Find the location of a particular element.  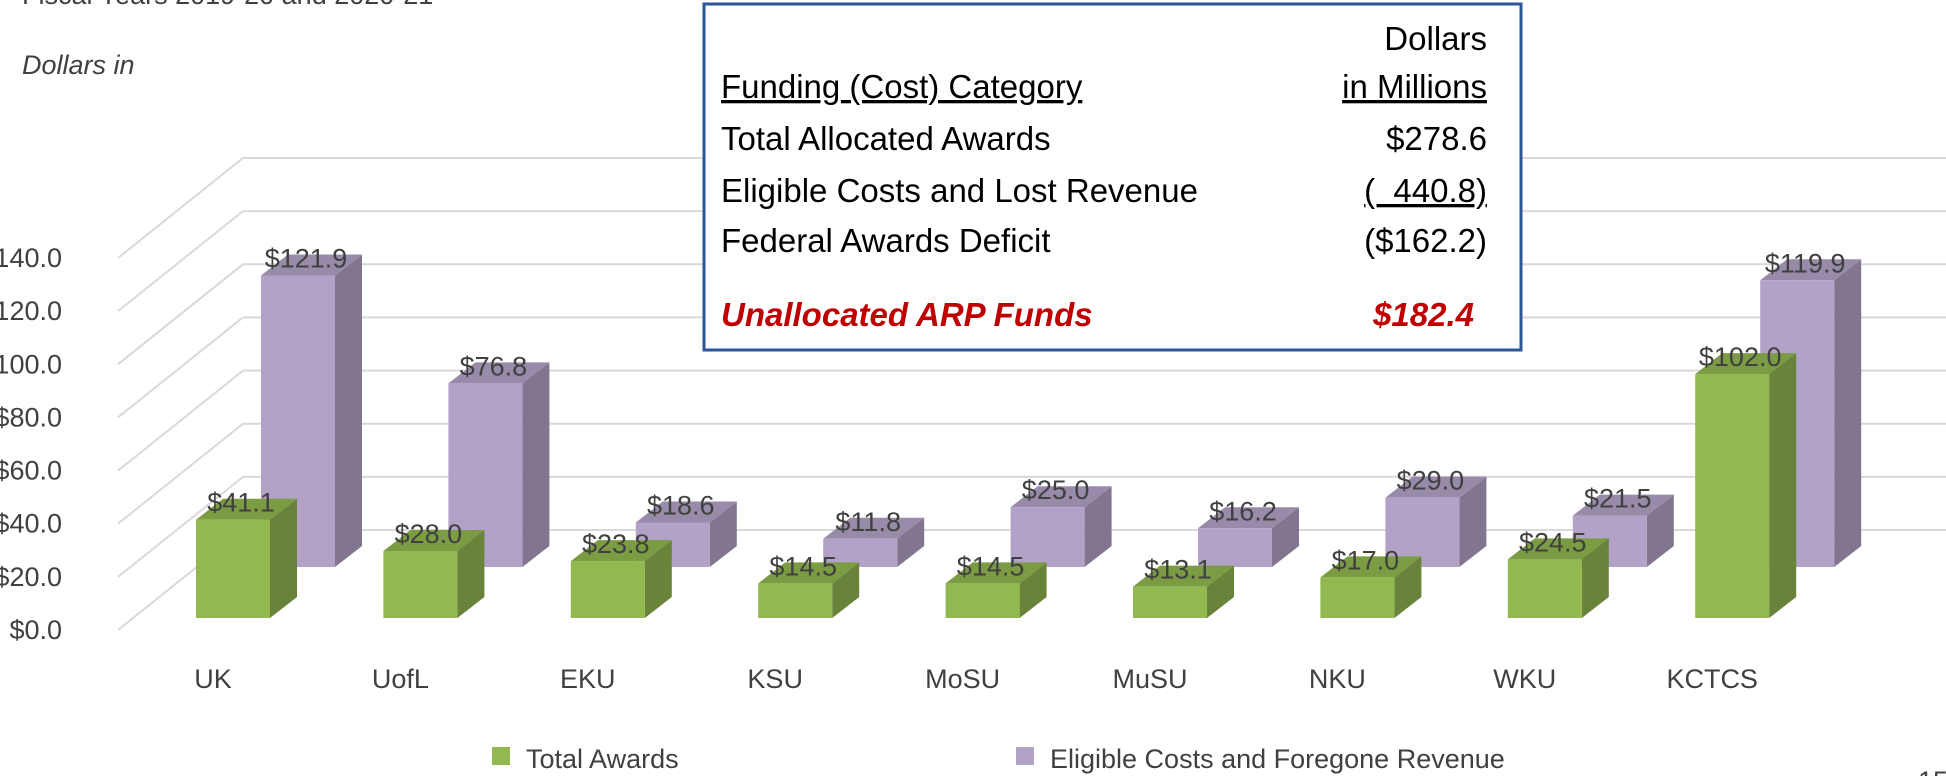

data-label: $25.0 is located at coordinates (1056, 490).